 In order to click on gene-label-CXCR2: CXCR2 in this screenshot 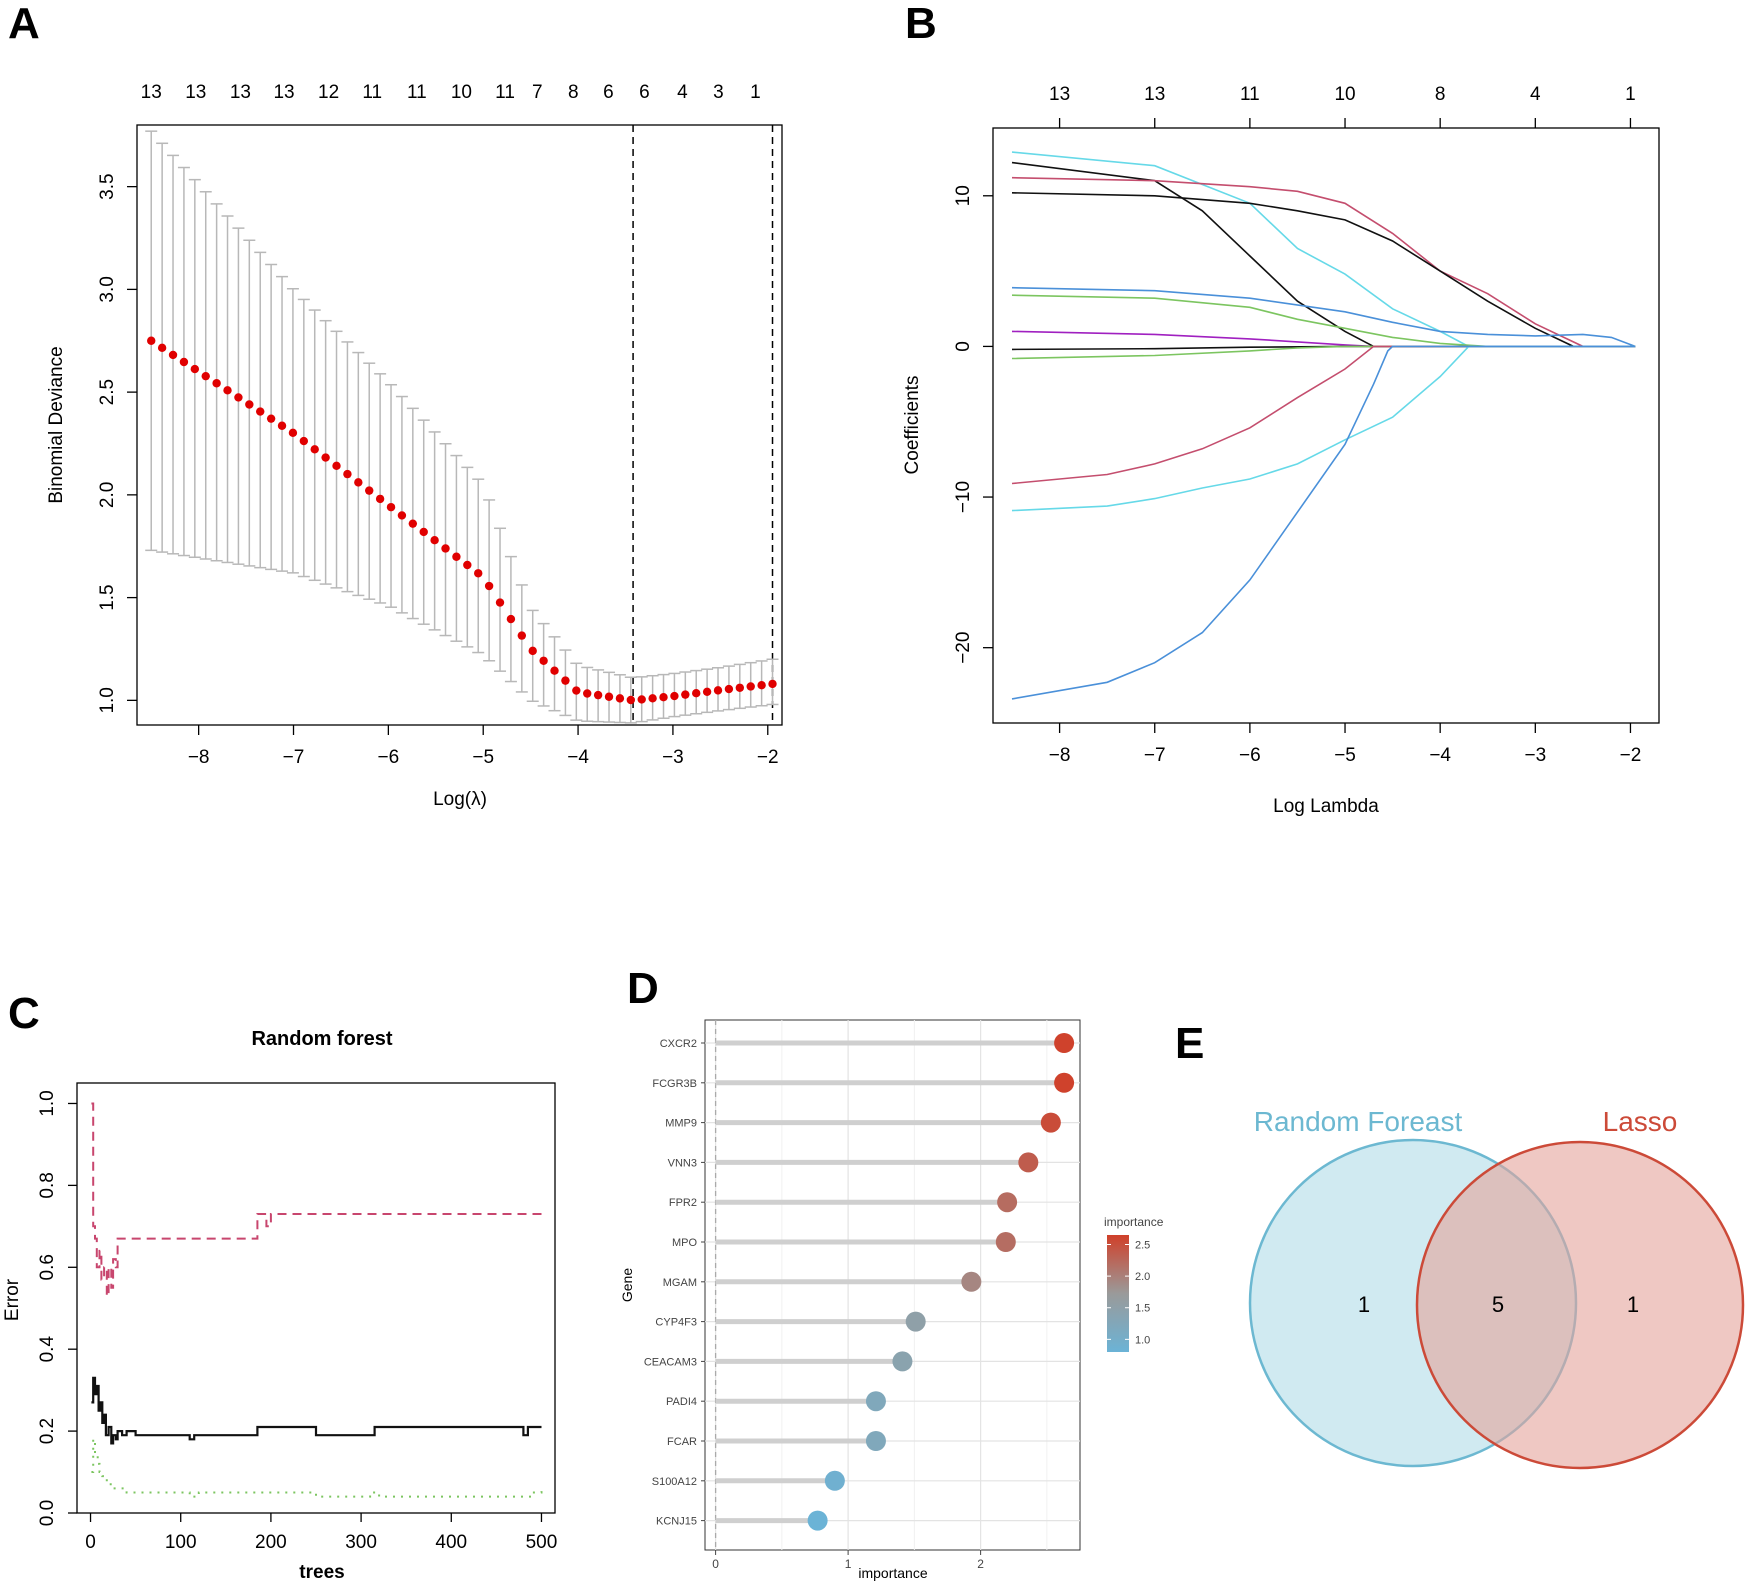, I will do `click(678, 1044)`.